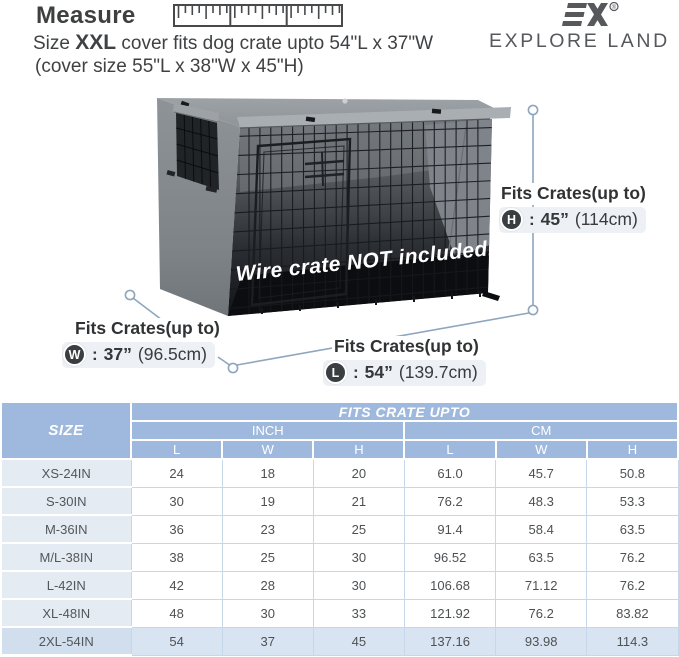 The width and height of the screenshot is (679, 657). What do you see at coordinates (66, 529) in the screenshot?
I see `size-cell: M-36IN` at bounding box center [66, 529].